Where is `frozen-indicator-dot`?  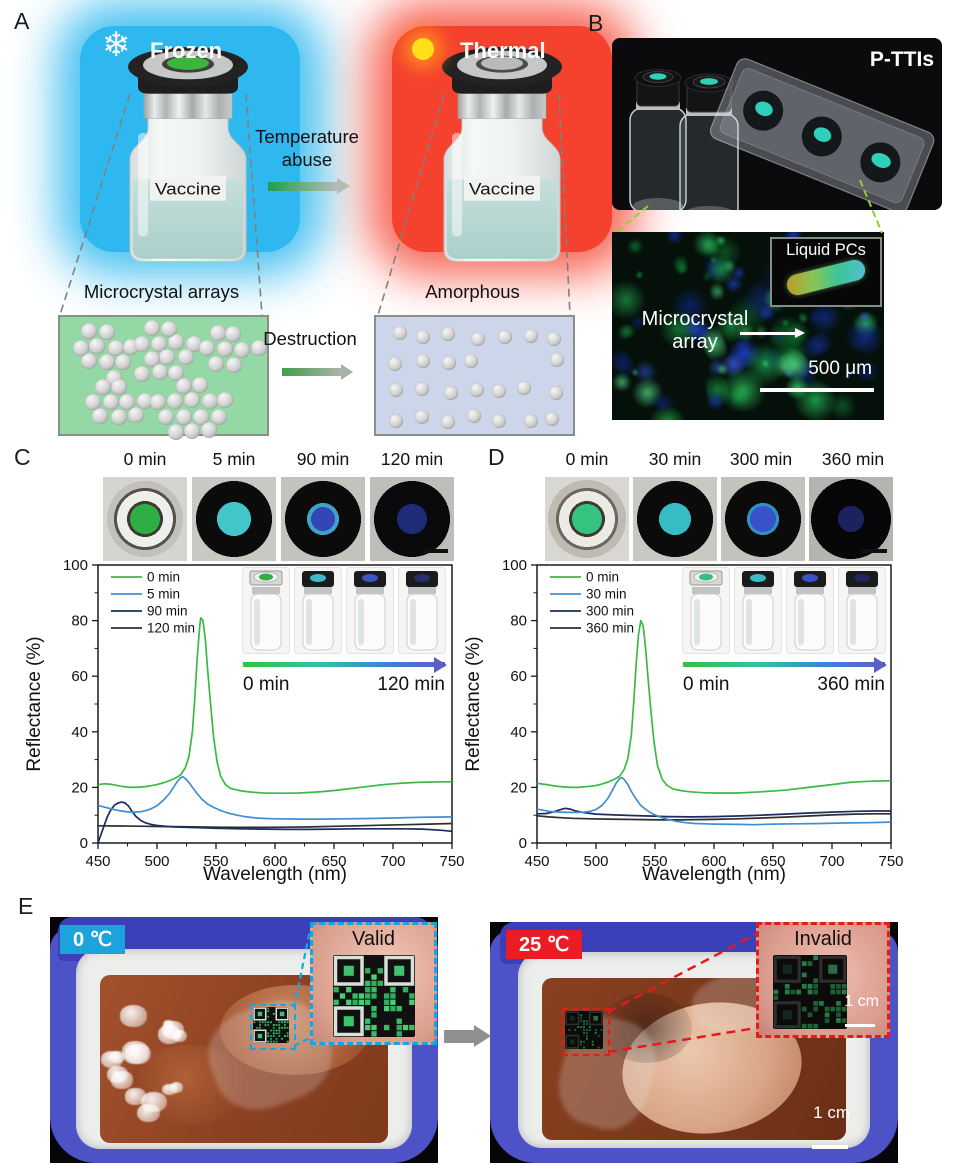 frozen-indicator-dot is located at coordinates (188, 63).